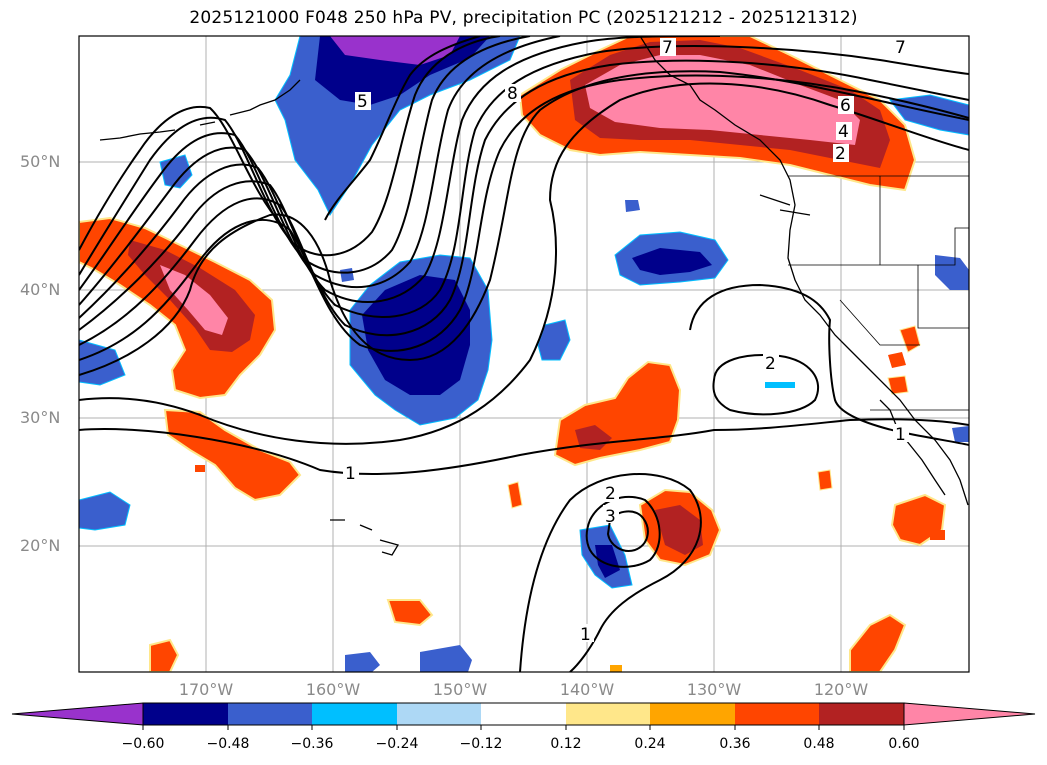 This screenshot has width=1047, height=765. I want to click on pos-blob-west, so click(178, 308).